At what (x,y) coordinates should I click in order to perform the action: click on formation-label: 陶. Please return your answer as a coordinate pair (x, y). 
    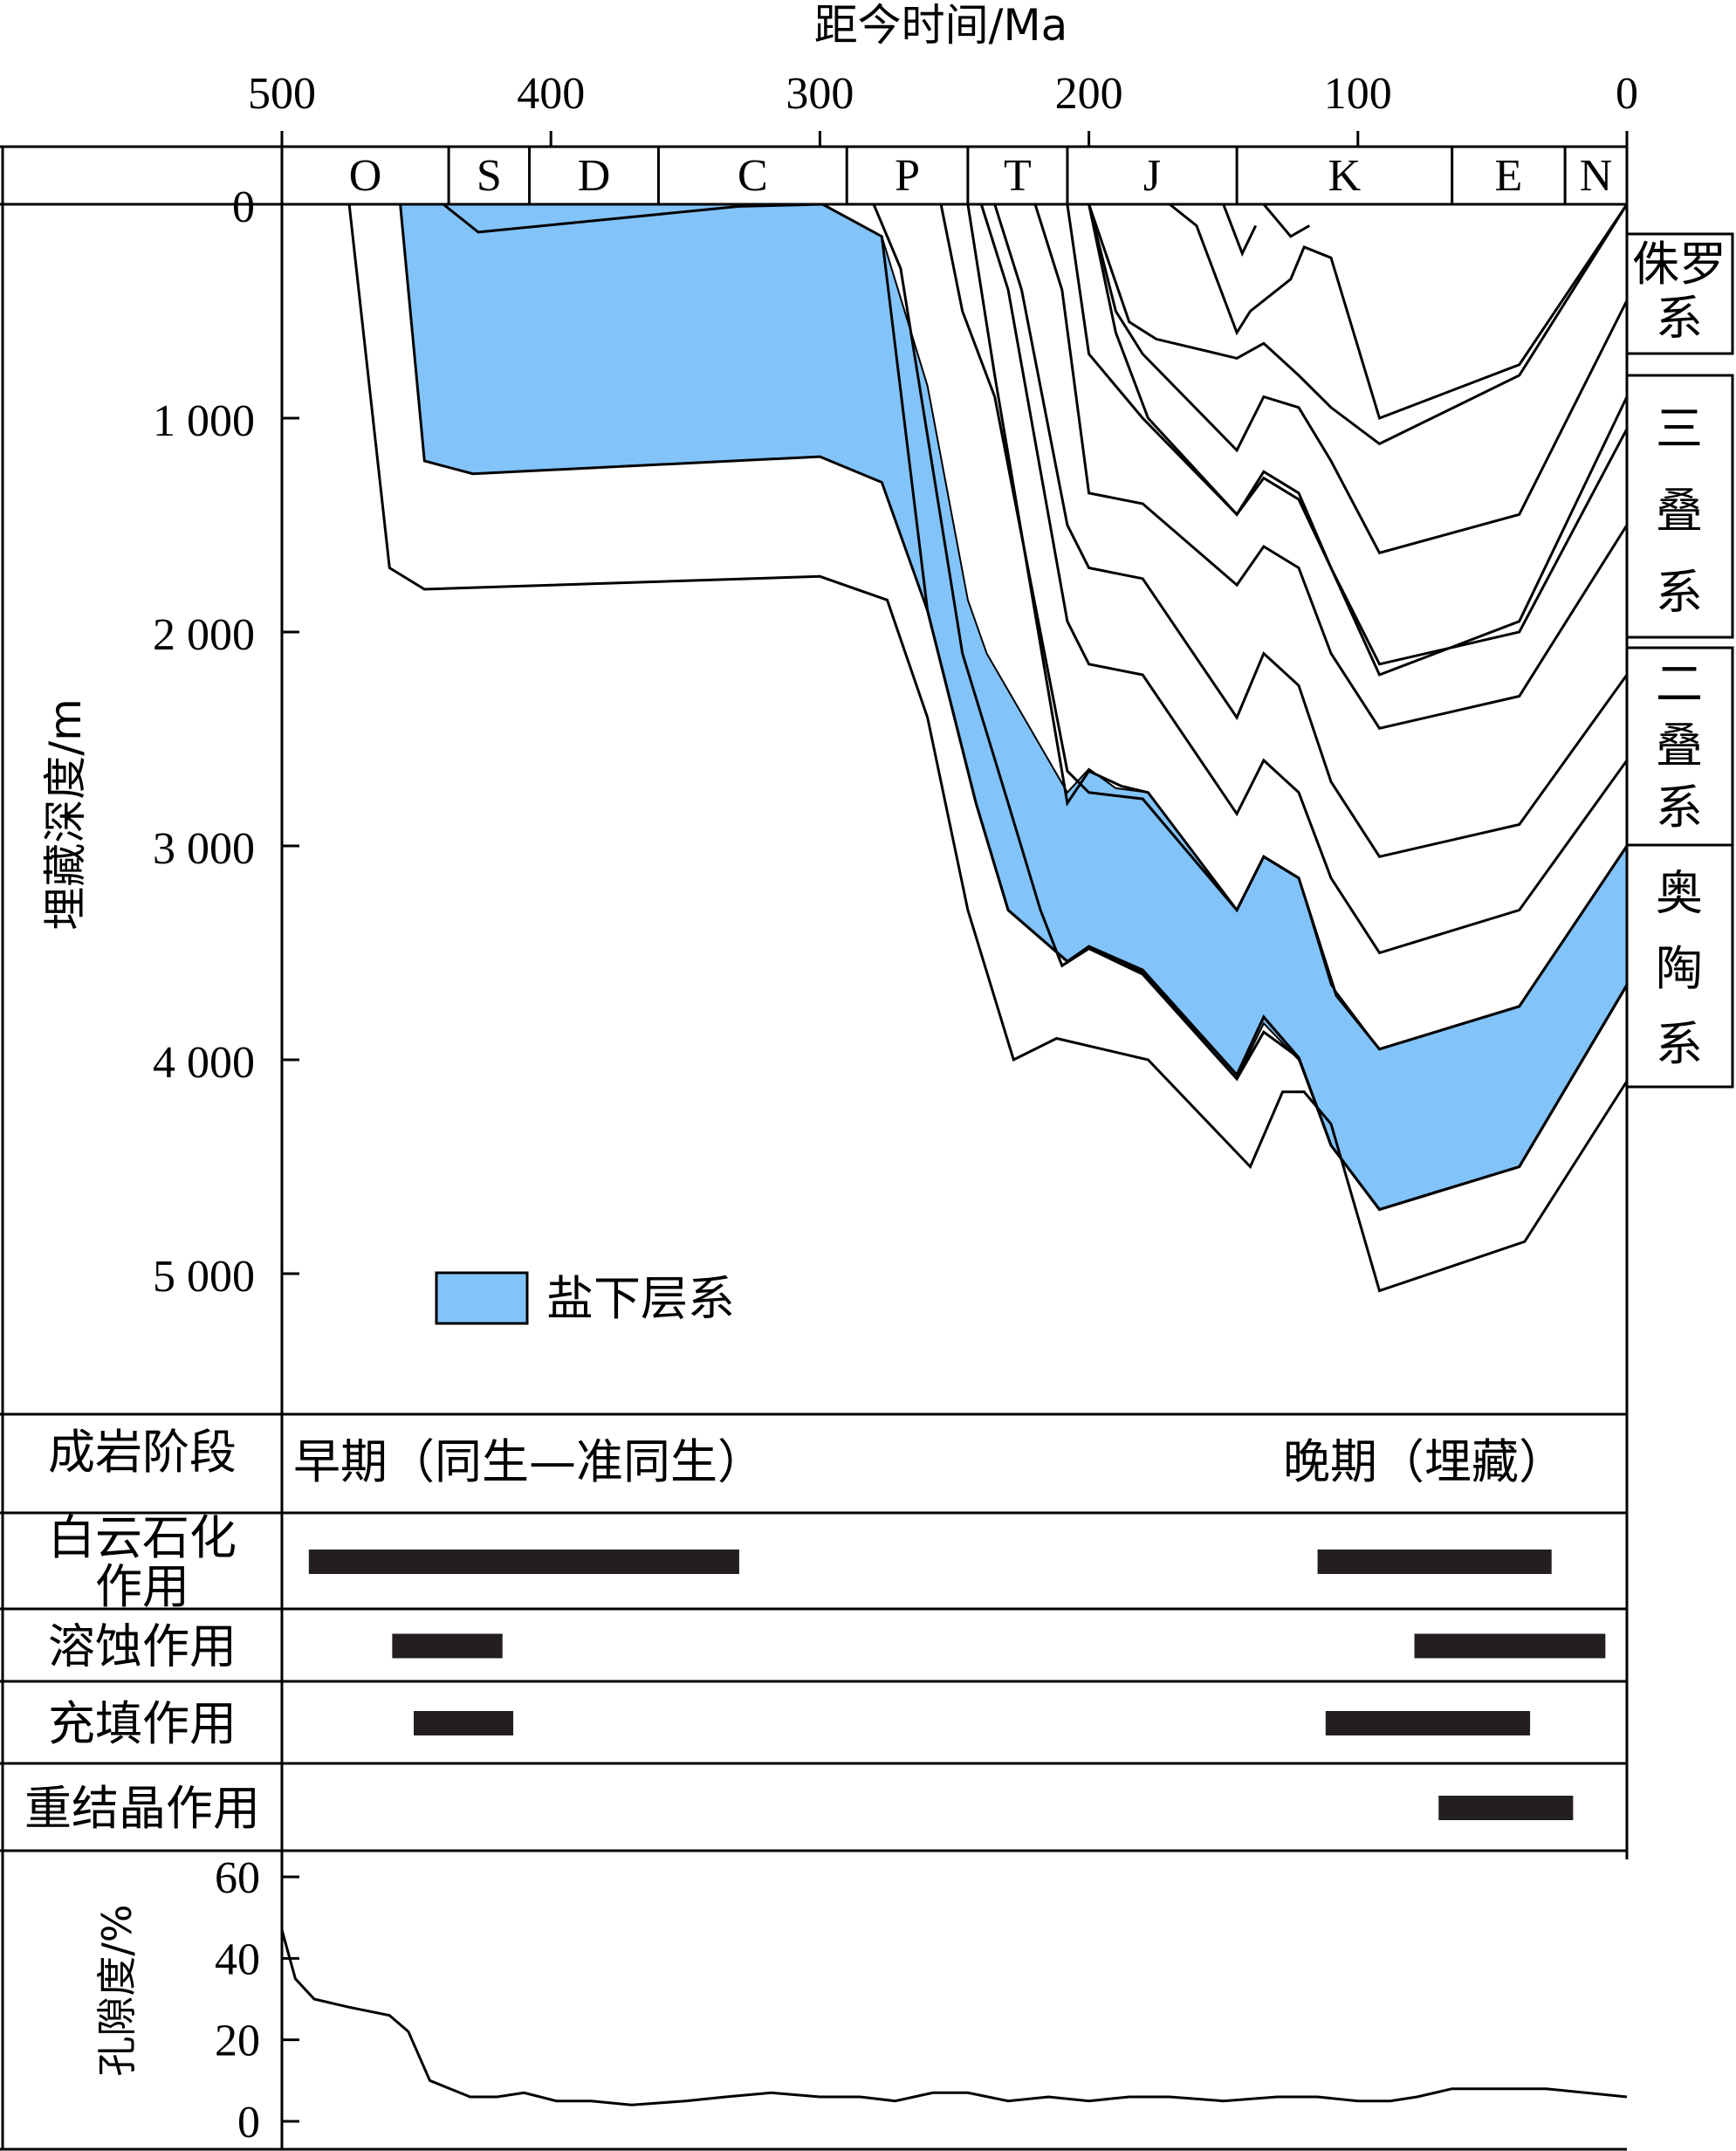
    Looking at the image, I should click on (1679, 968).